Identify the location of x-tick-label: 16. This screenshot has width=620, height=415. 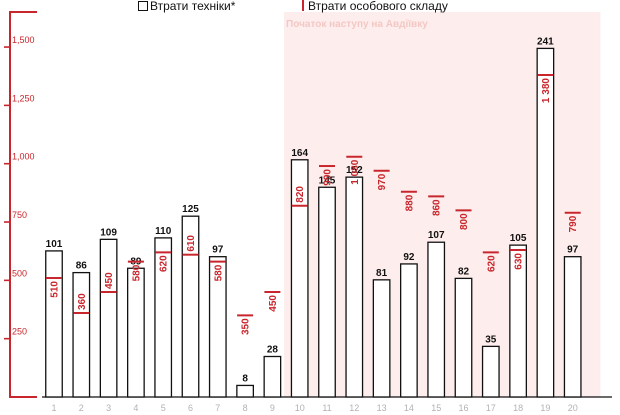
(463, 408).